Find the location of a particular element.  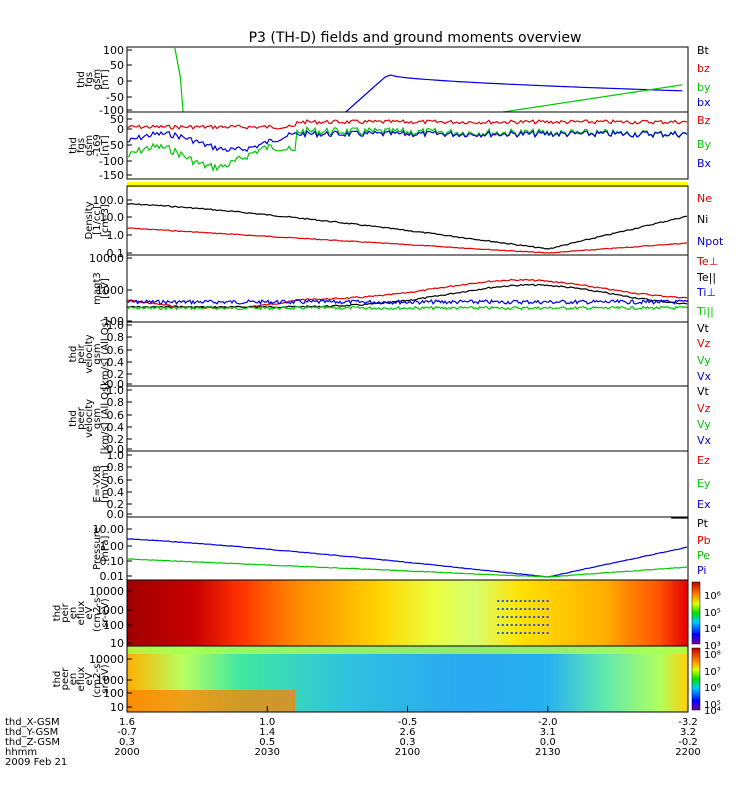

y-axis-label-line: [1/cc] is located at coordinates (97, 220).